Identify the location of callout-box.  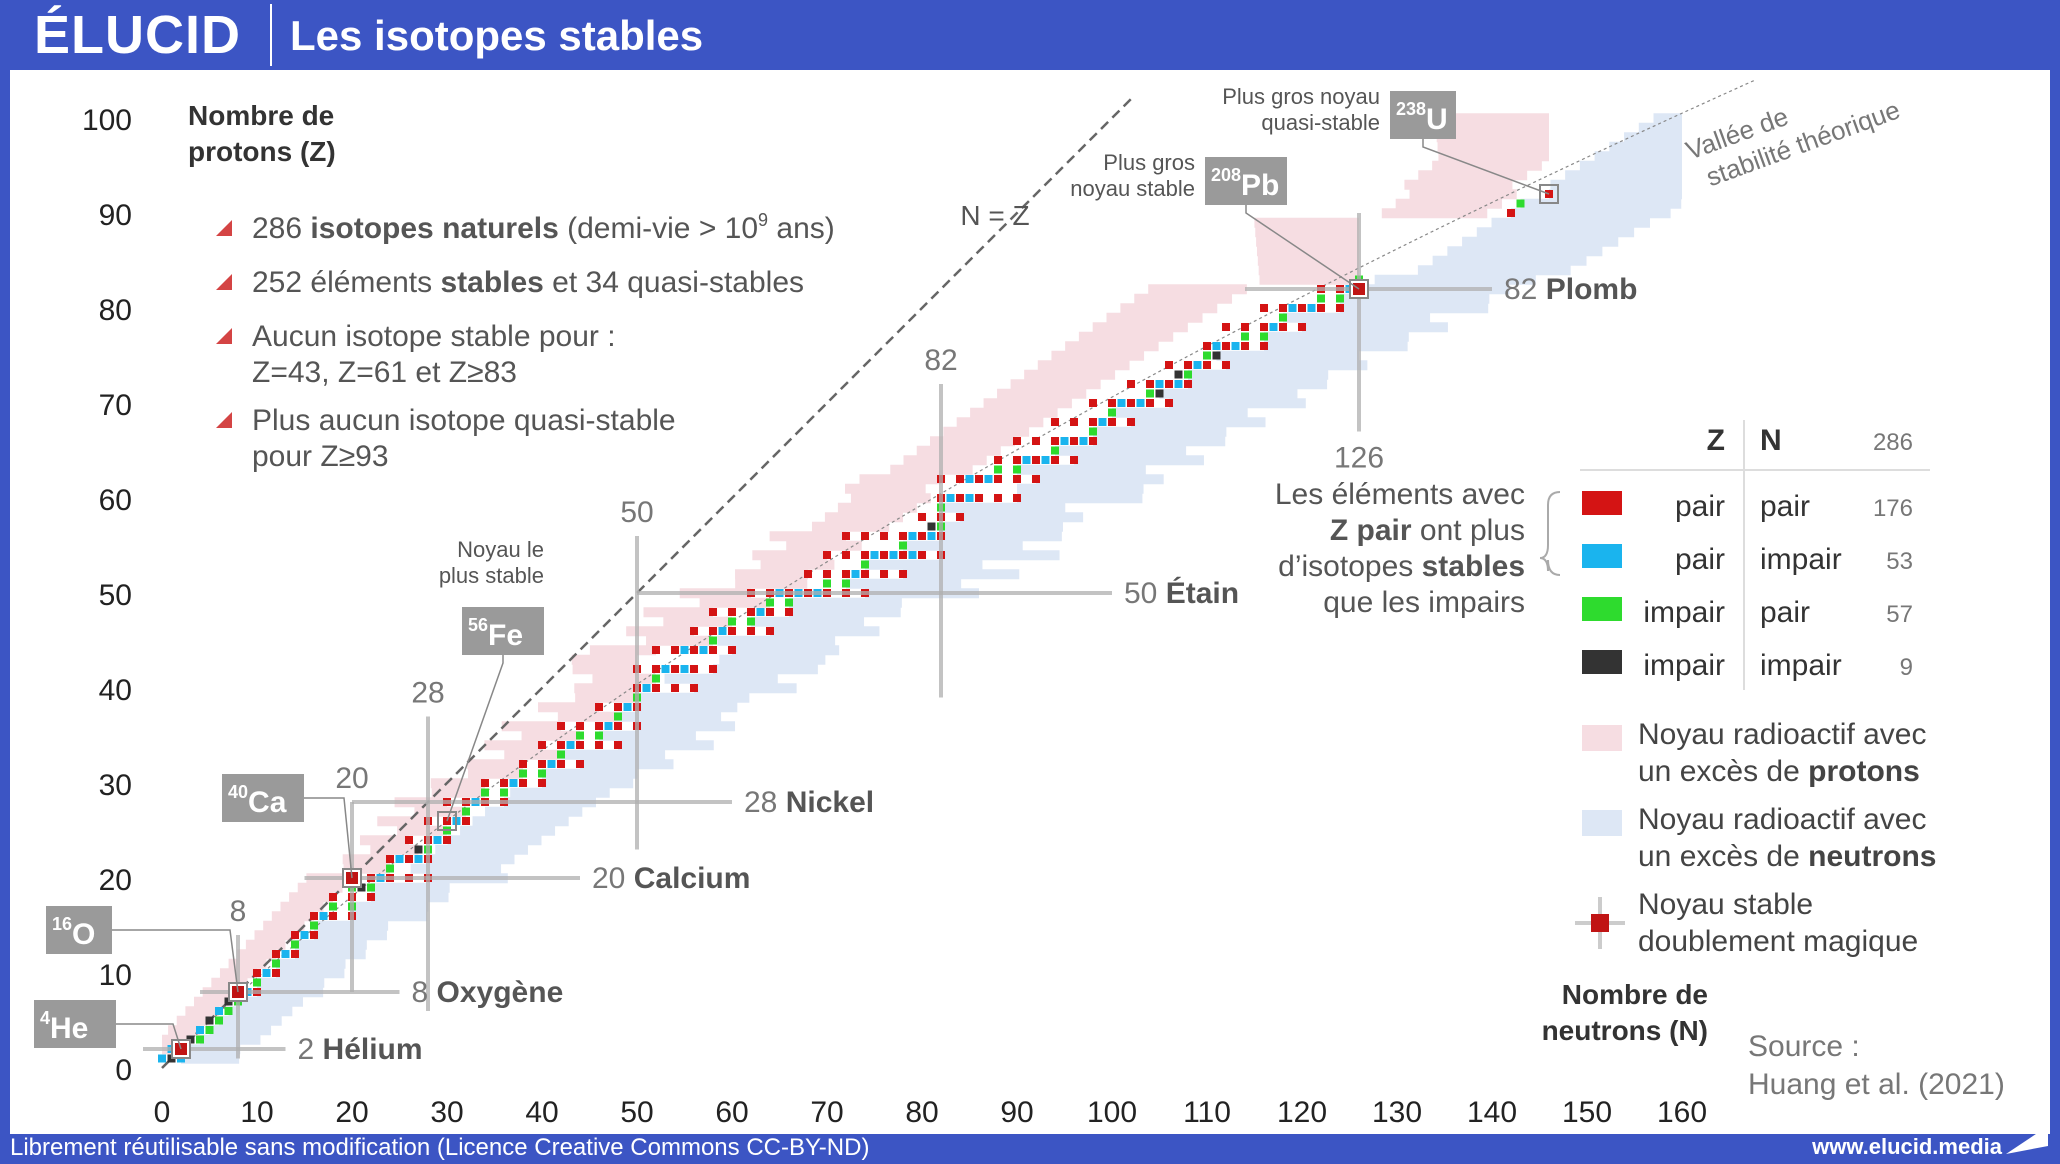
(503, 631).